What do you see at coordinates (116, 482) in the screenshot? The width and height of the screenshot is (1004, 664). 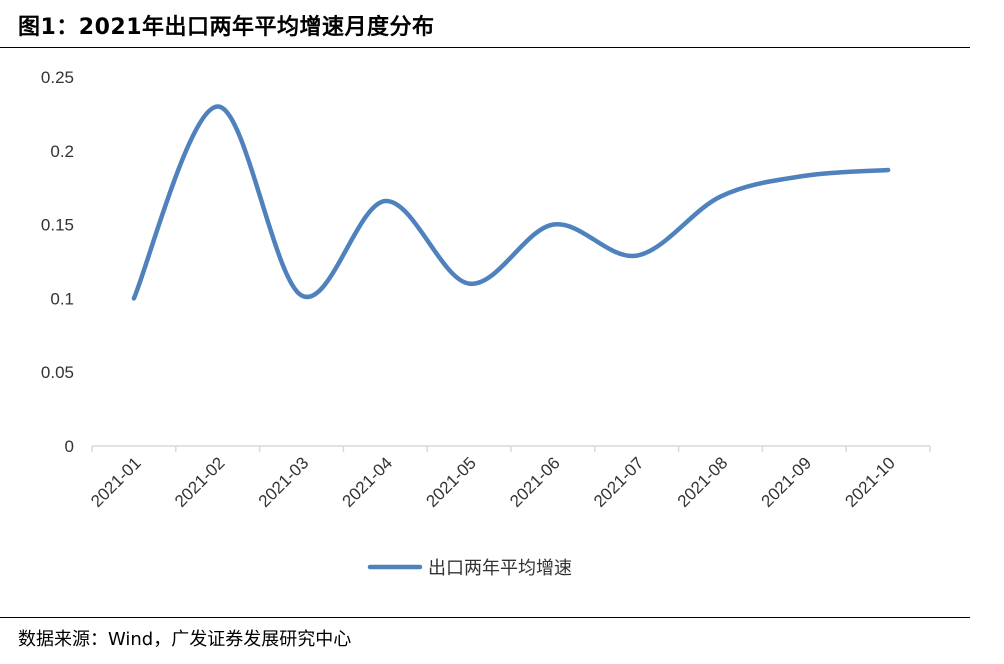 I see `x-tick-label: 2021-01` at bounding box center [116, 482].